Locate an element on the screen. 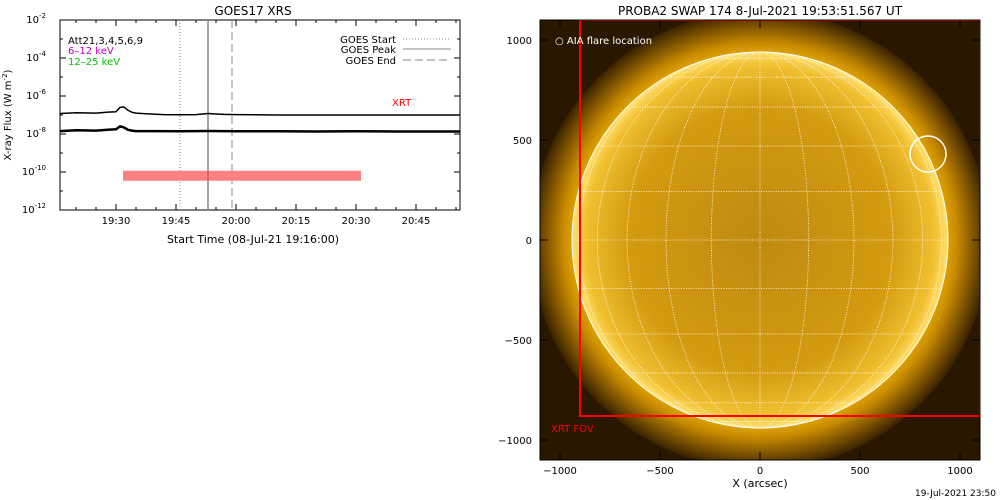 Image resolution: width=1000 pixels, height=500 pixels. xrt-fov-label: XRT FOV is located at coordinates (572, 429).